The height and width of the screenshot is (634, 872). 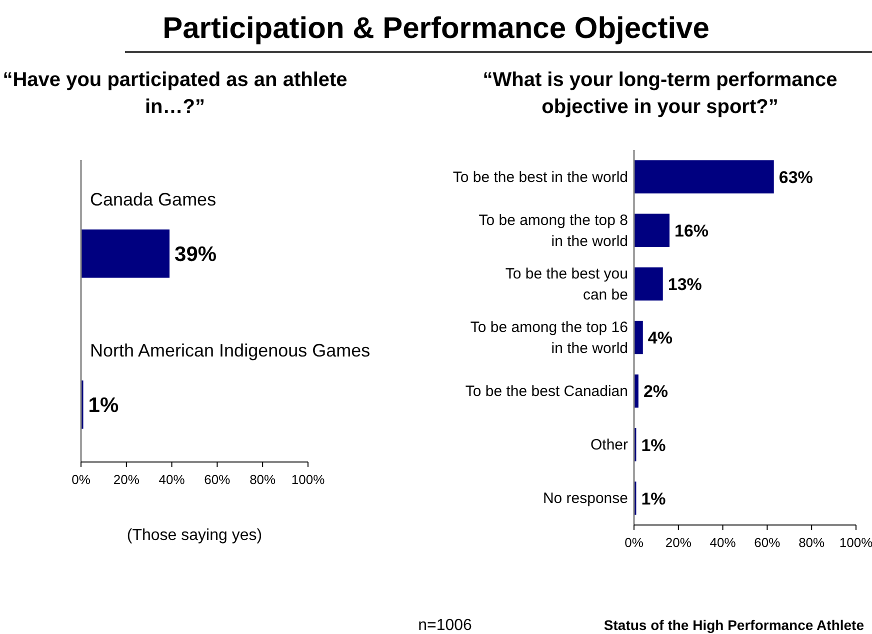 What do you see at coordinates (685, 284) in the screenshot?
I see `data-label: 13%` at bounding box center [685, 284].